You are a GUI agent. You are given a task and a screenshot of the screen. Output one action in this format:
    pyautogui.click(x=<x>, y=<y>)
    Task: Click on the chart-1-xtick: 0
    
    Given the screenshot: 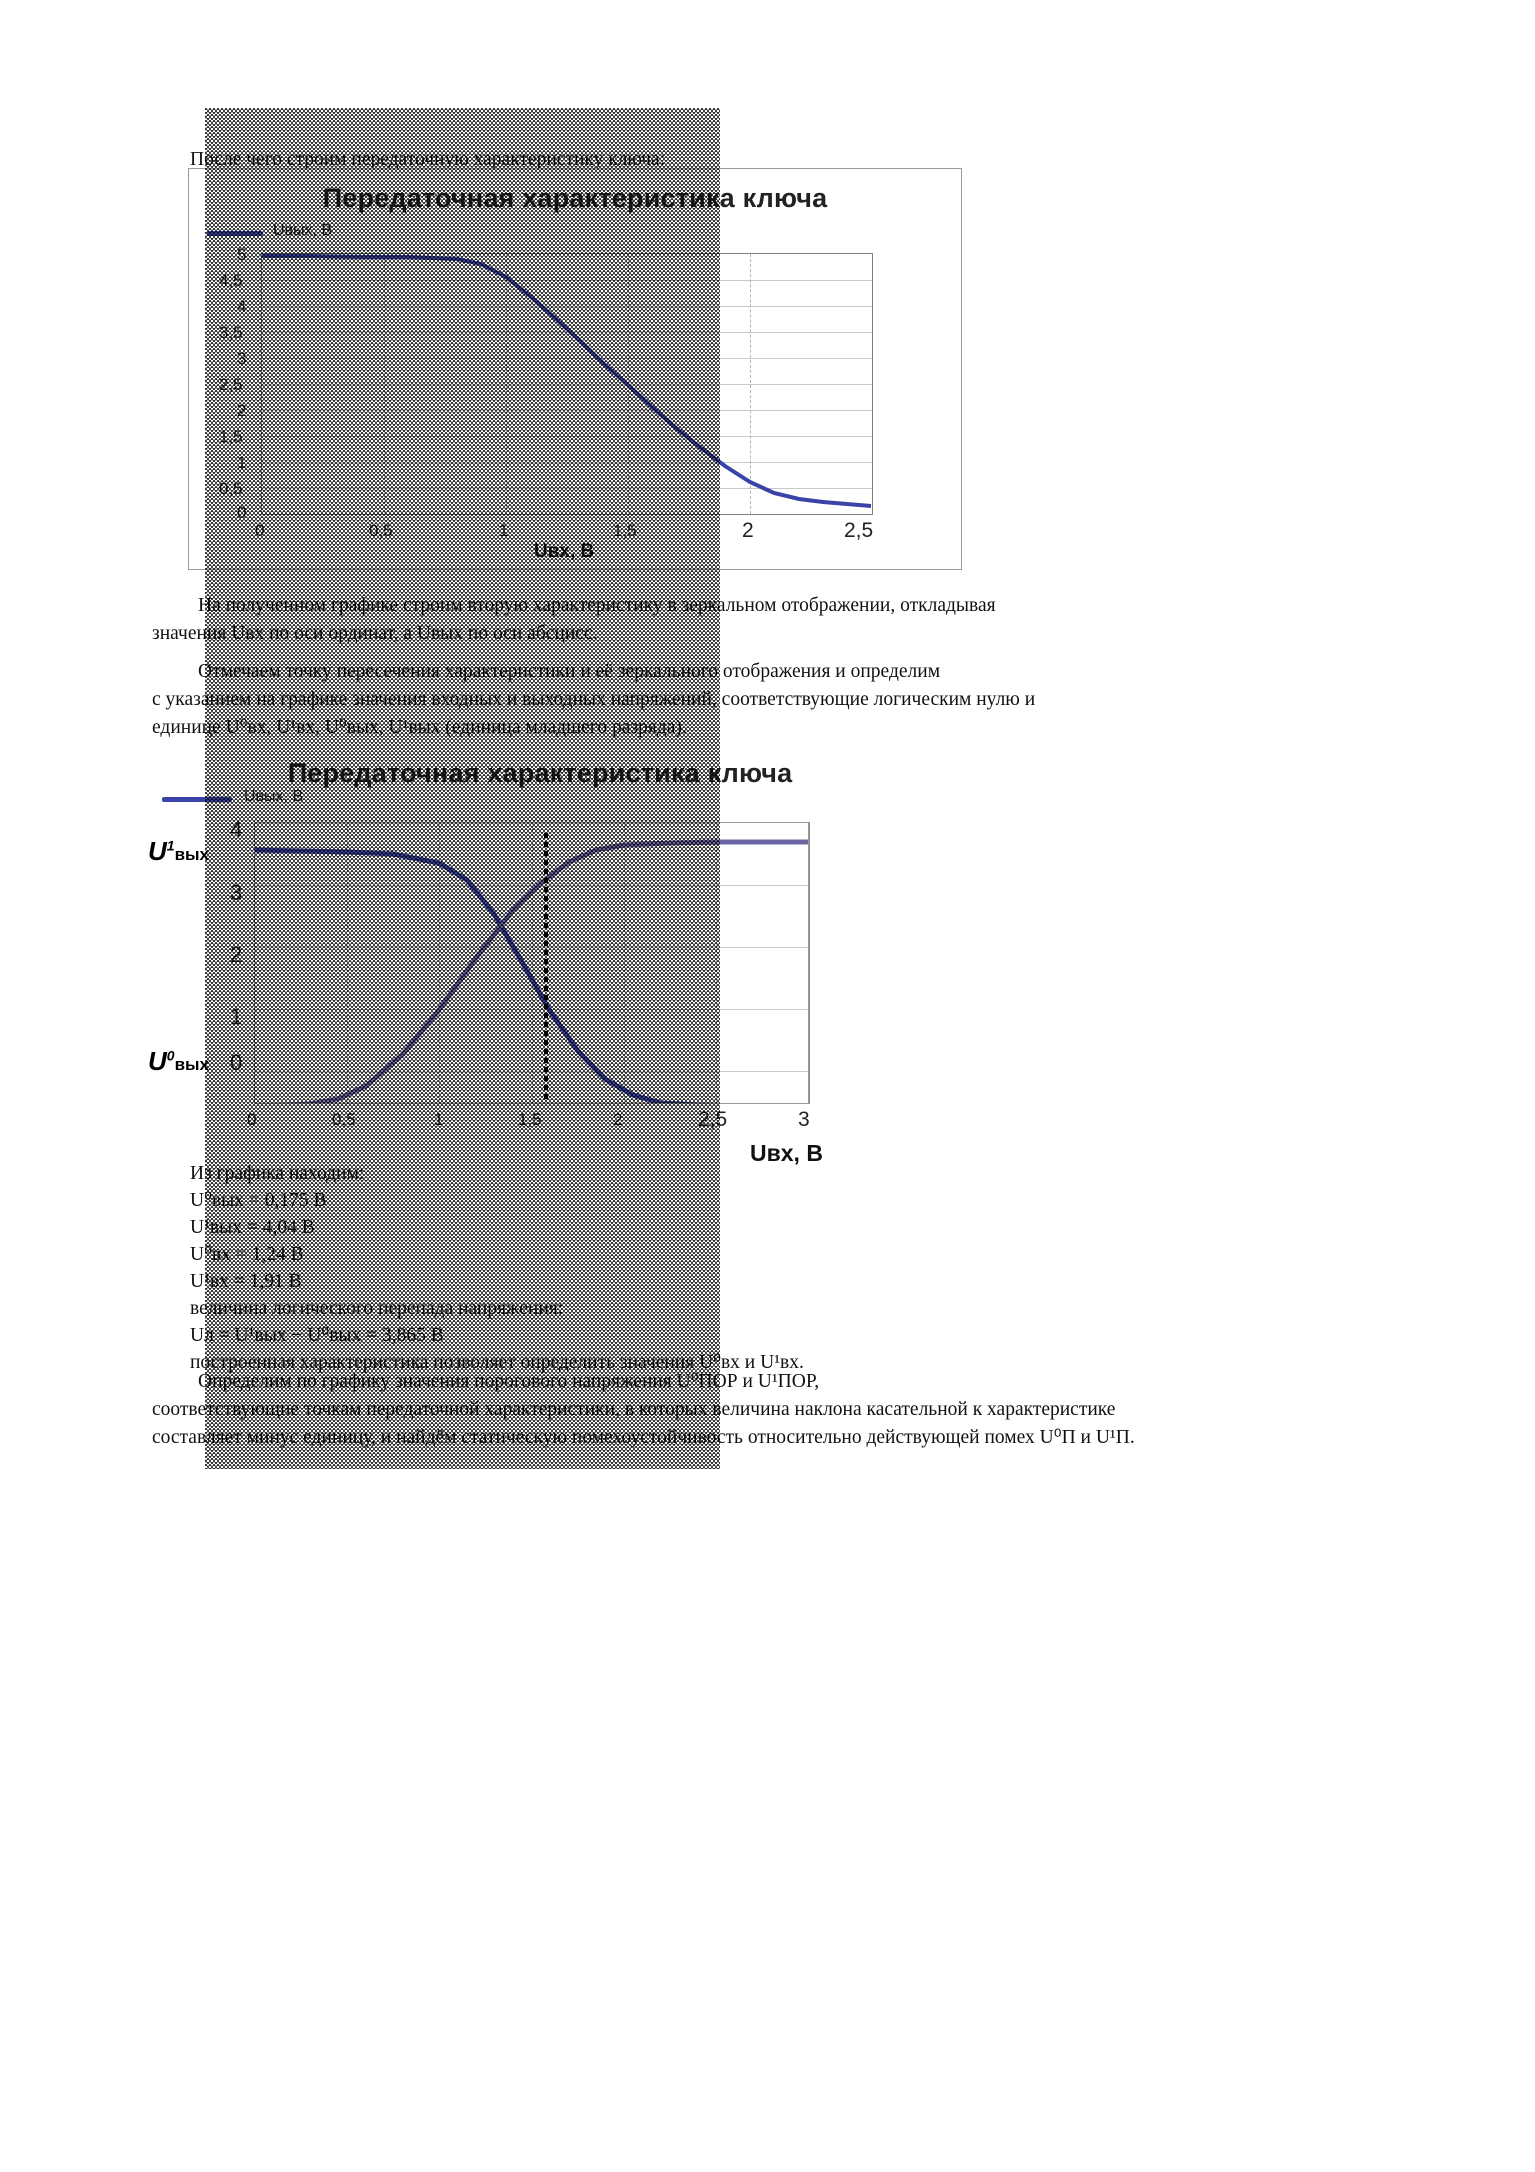 What is the action you would take?
    pyautogui.click(x=260, y=530)
    